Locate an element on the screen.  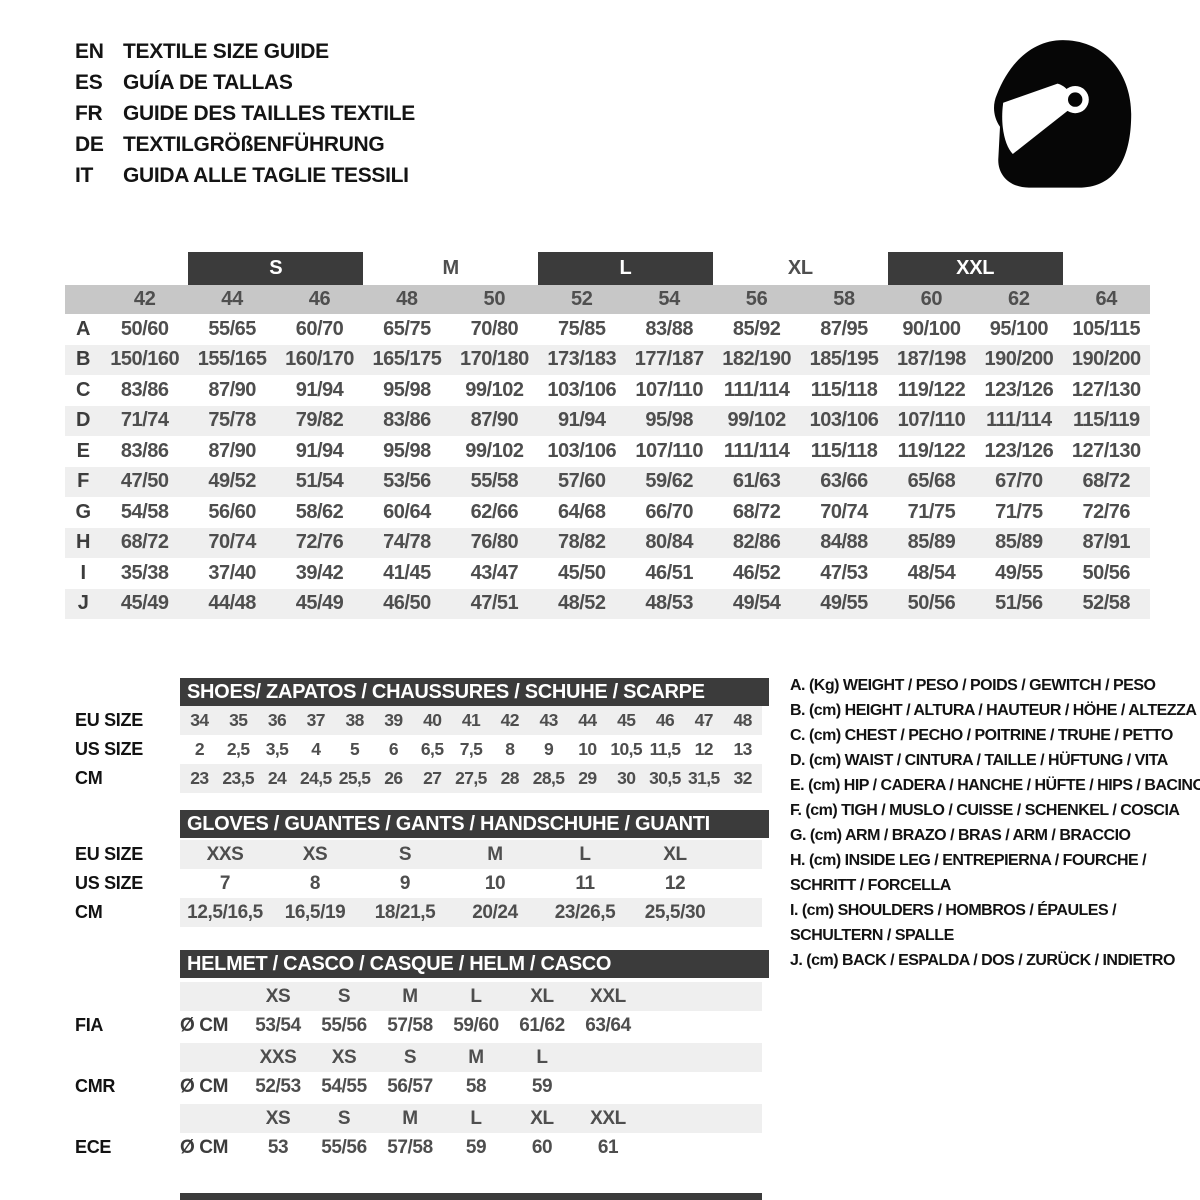
value-cell: 61 is located at coordinates (608, 1147).